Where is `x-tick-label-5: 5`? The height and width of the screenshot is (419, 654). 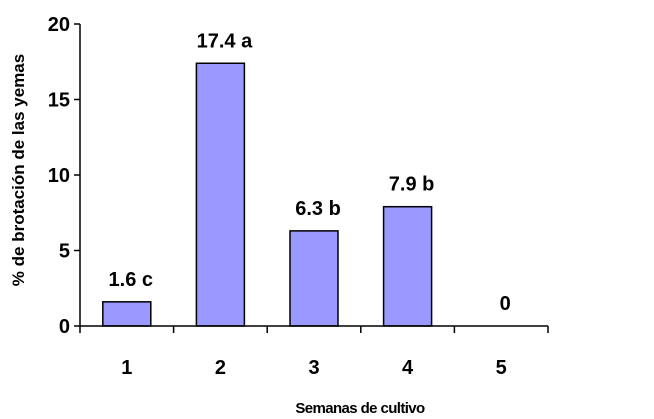 x-tick-label-5: 5 is located at coordinates (501, 368).